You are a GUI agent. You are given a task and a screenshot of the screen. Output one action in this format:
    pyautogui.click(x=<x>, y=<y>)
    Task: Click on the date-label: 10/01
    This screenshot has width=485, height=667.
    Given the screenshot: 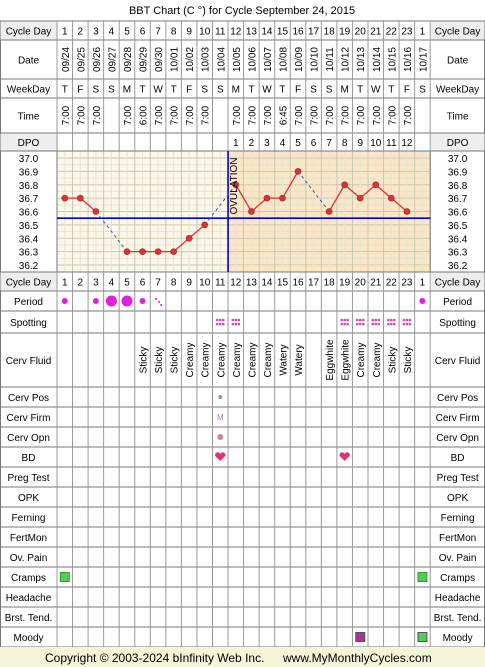 What is the action you would take?
    pyautogui.click(x=175, y=59)
    